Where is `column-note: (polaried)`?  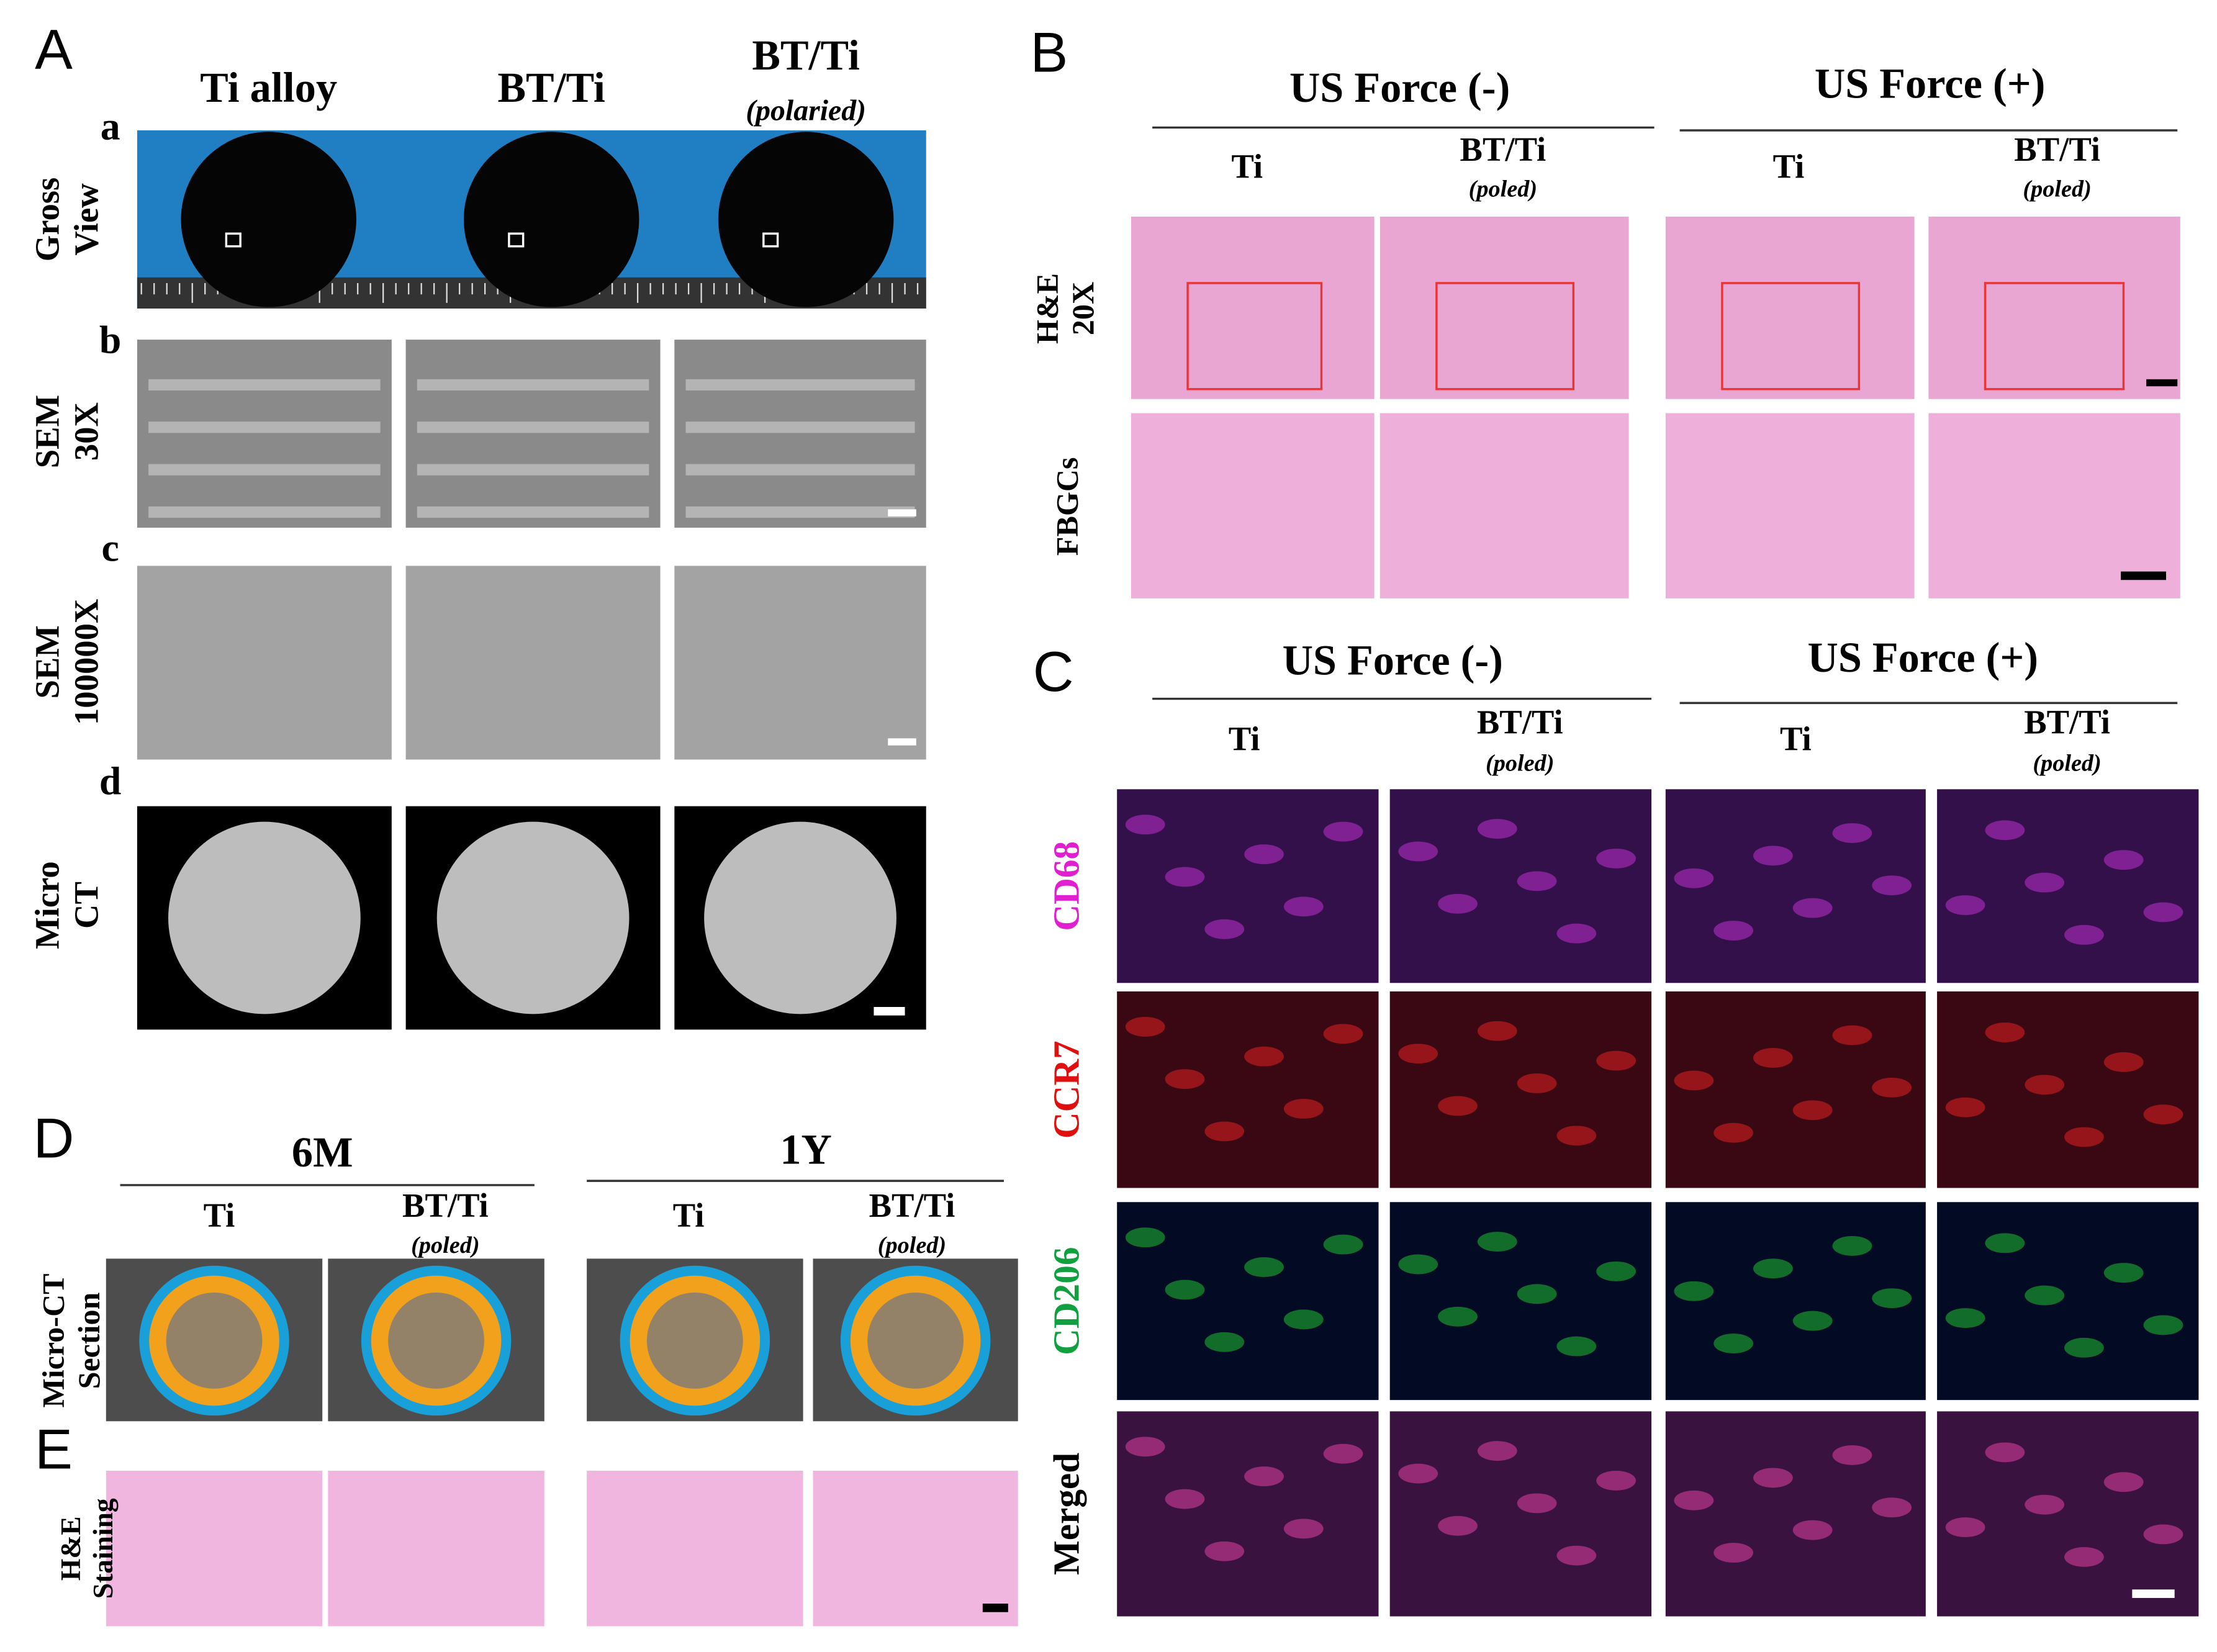 column-note: (polaried) is located at coordinates (806, 110).